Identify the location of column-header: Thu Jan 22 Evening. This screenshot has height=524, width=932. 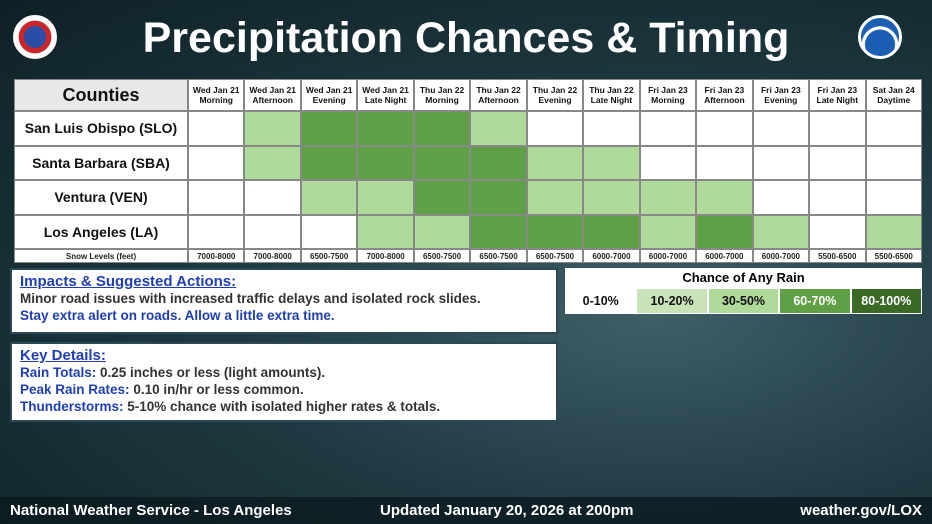
(555, 95).